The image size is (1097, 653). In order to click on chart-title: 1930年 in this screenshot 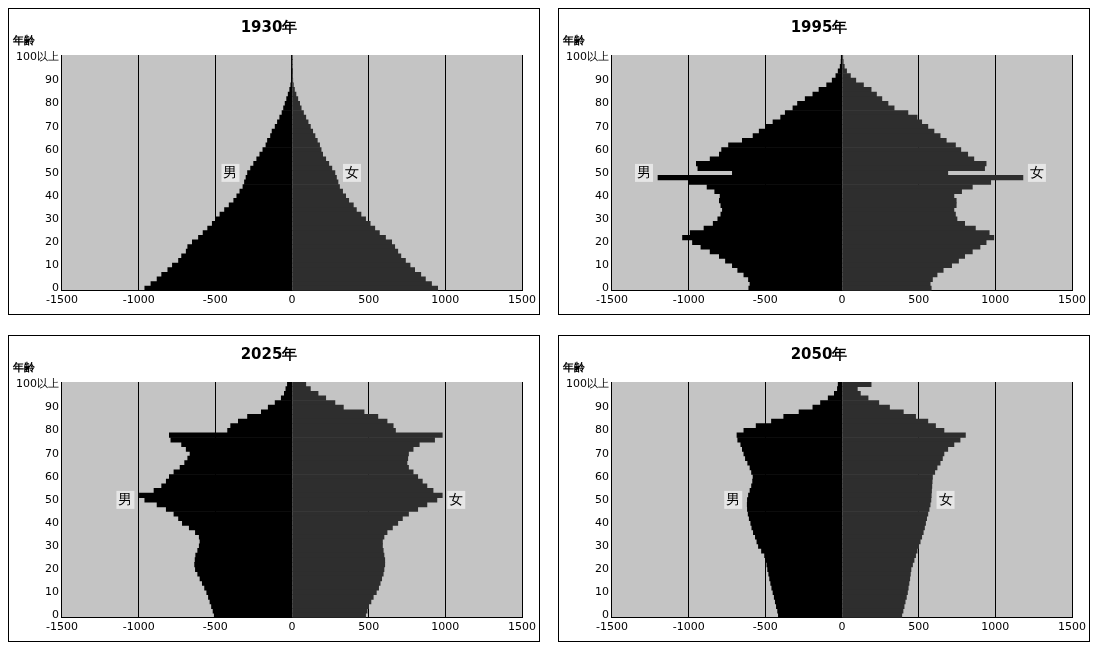, I will do `click(269, 26)`.